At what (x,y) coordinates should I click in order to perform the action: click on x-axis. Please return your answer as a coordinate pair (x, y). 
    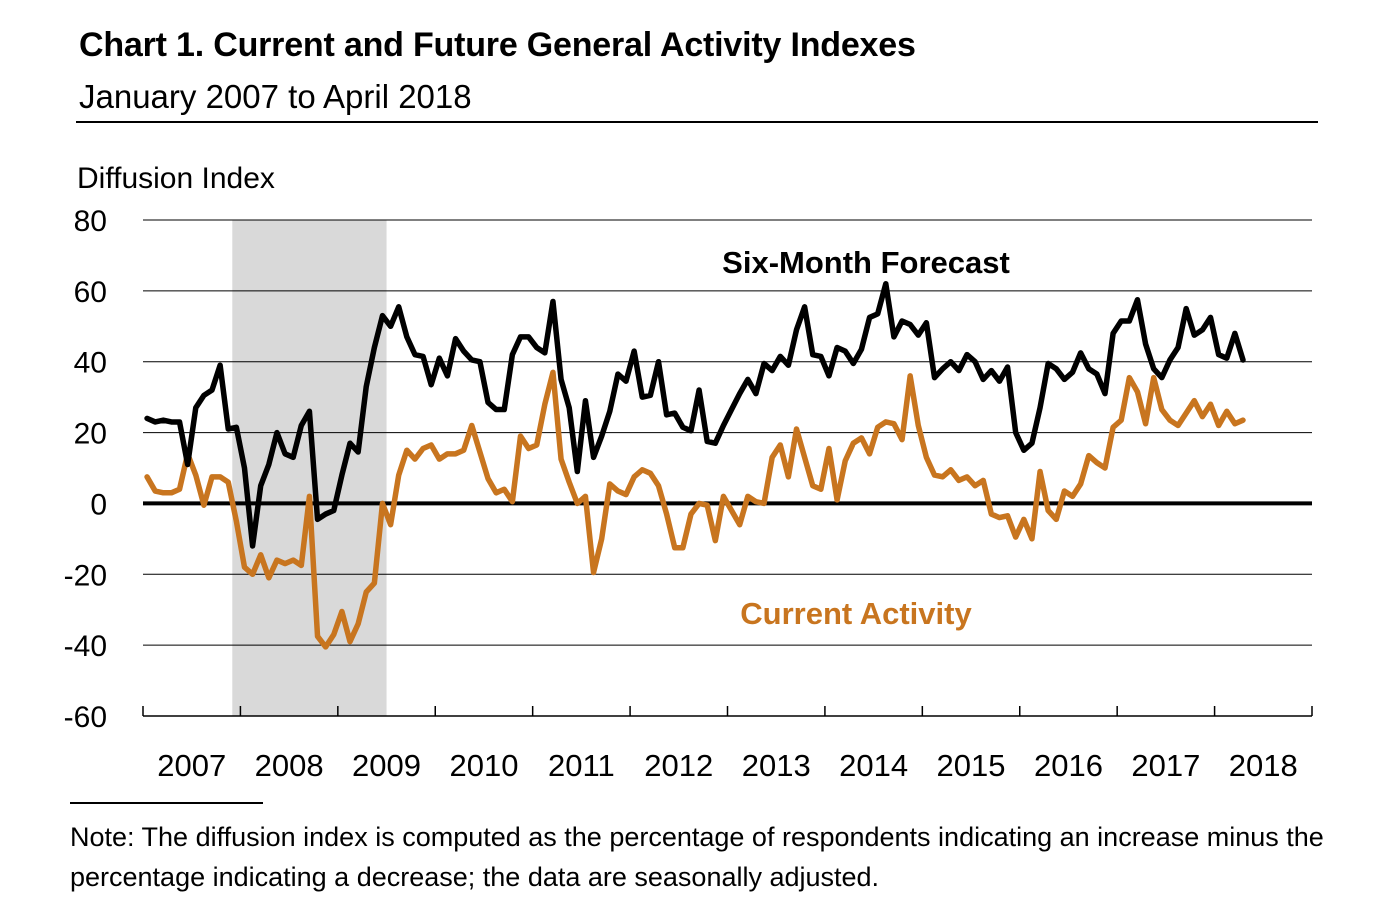
    Looking at the image, I should click on (727, 711).